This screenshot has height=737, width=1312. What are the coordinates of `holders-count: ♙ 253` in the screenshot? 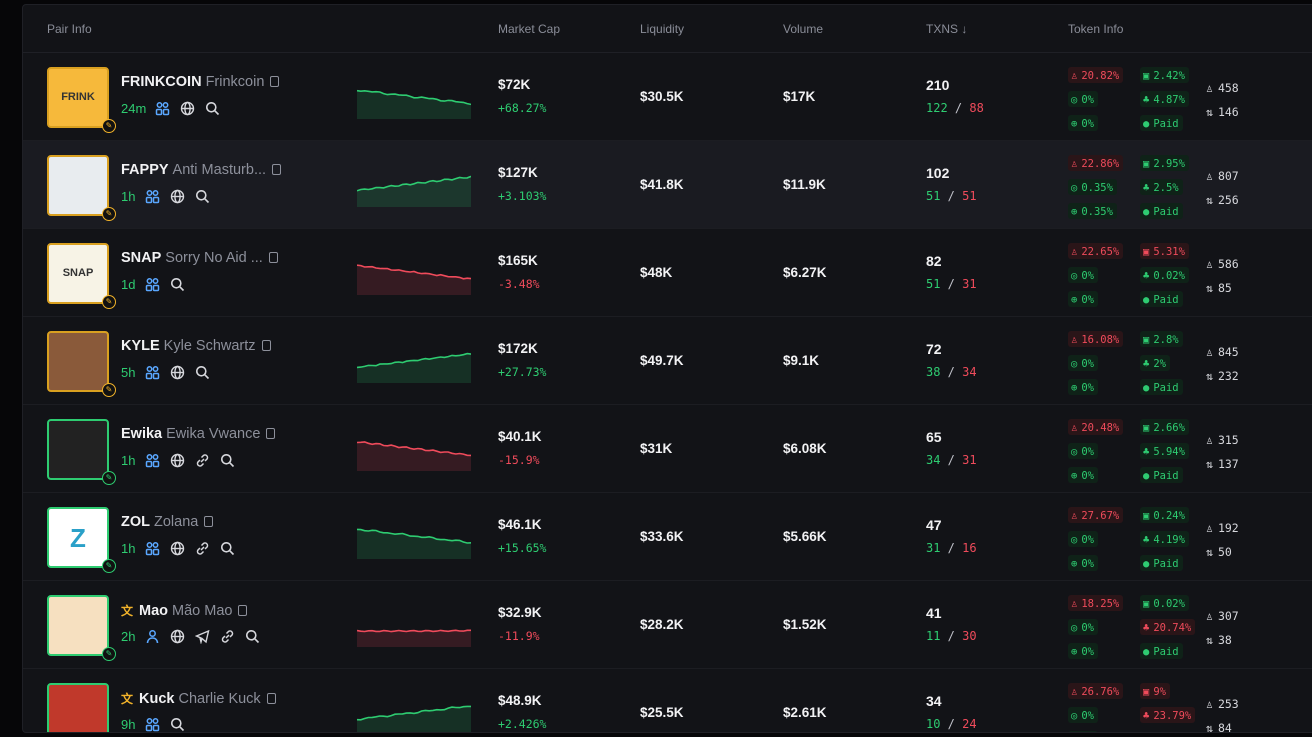 It's located at (1222, 704).